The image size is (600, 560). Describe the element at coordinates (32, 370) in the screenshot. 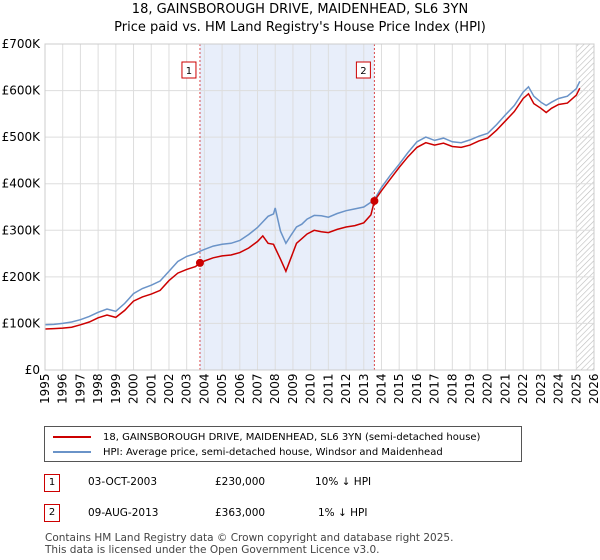

I see `y-tick-label: £0` at that location.